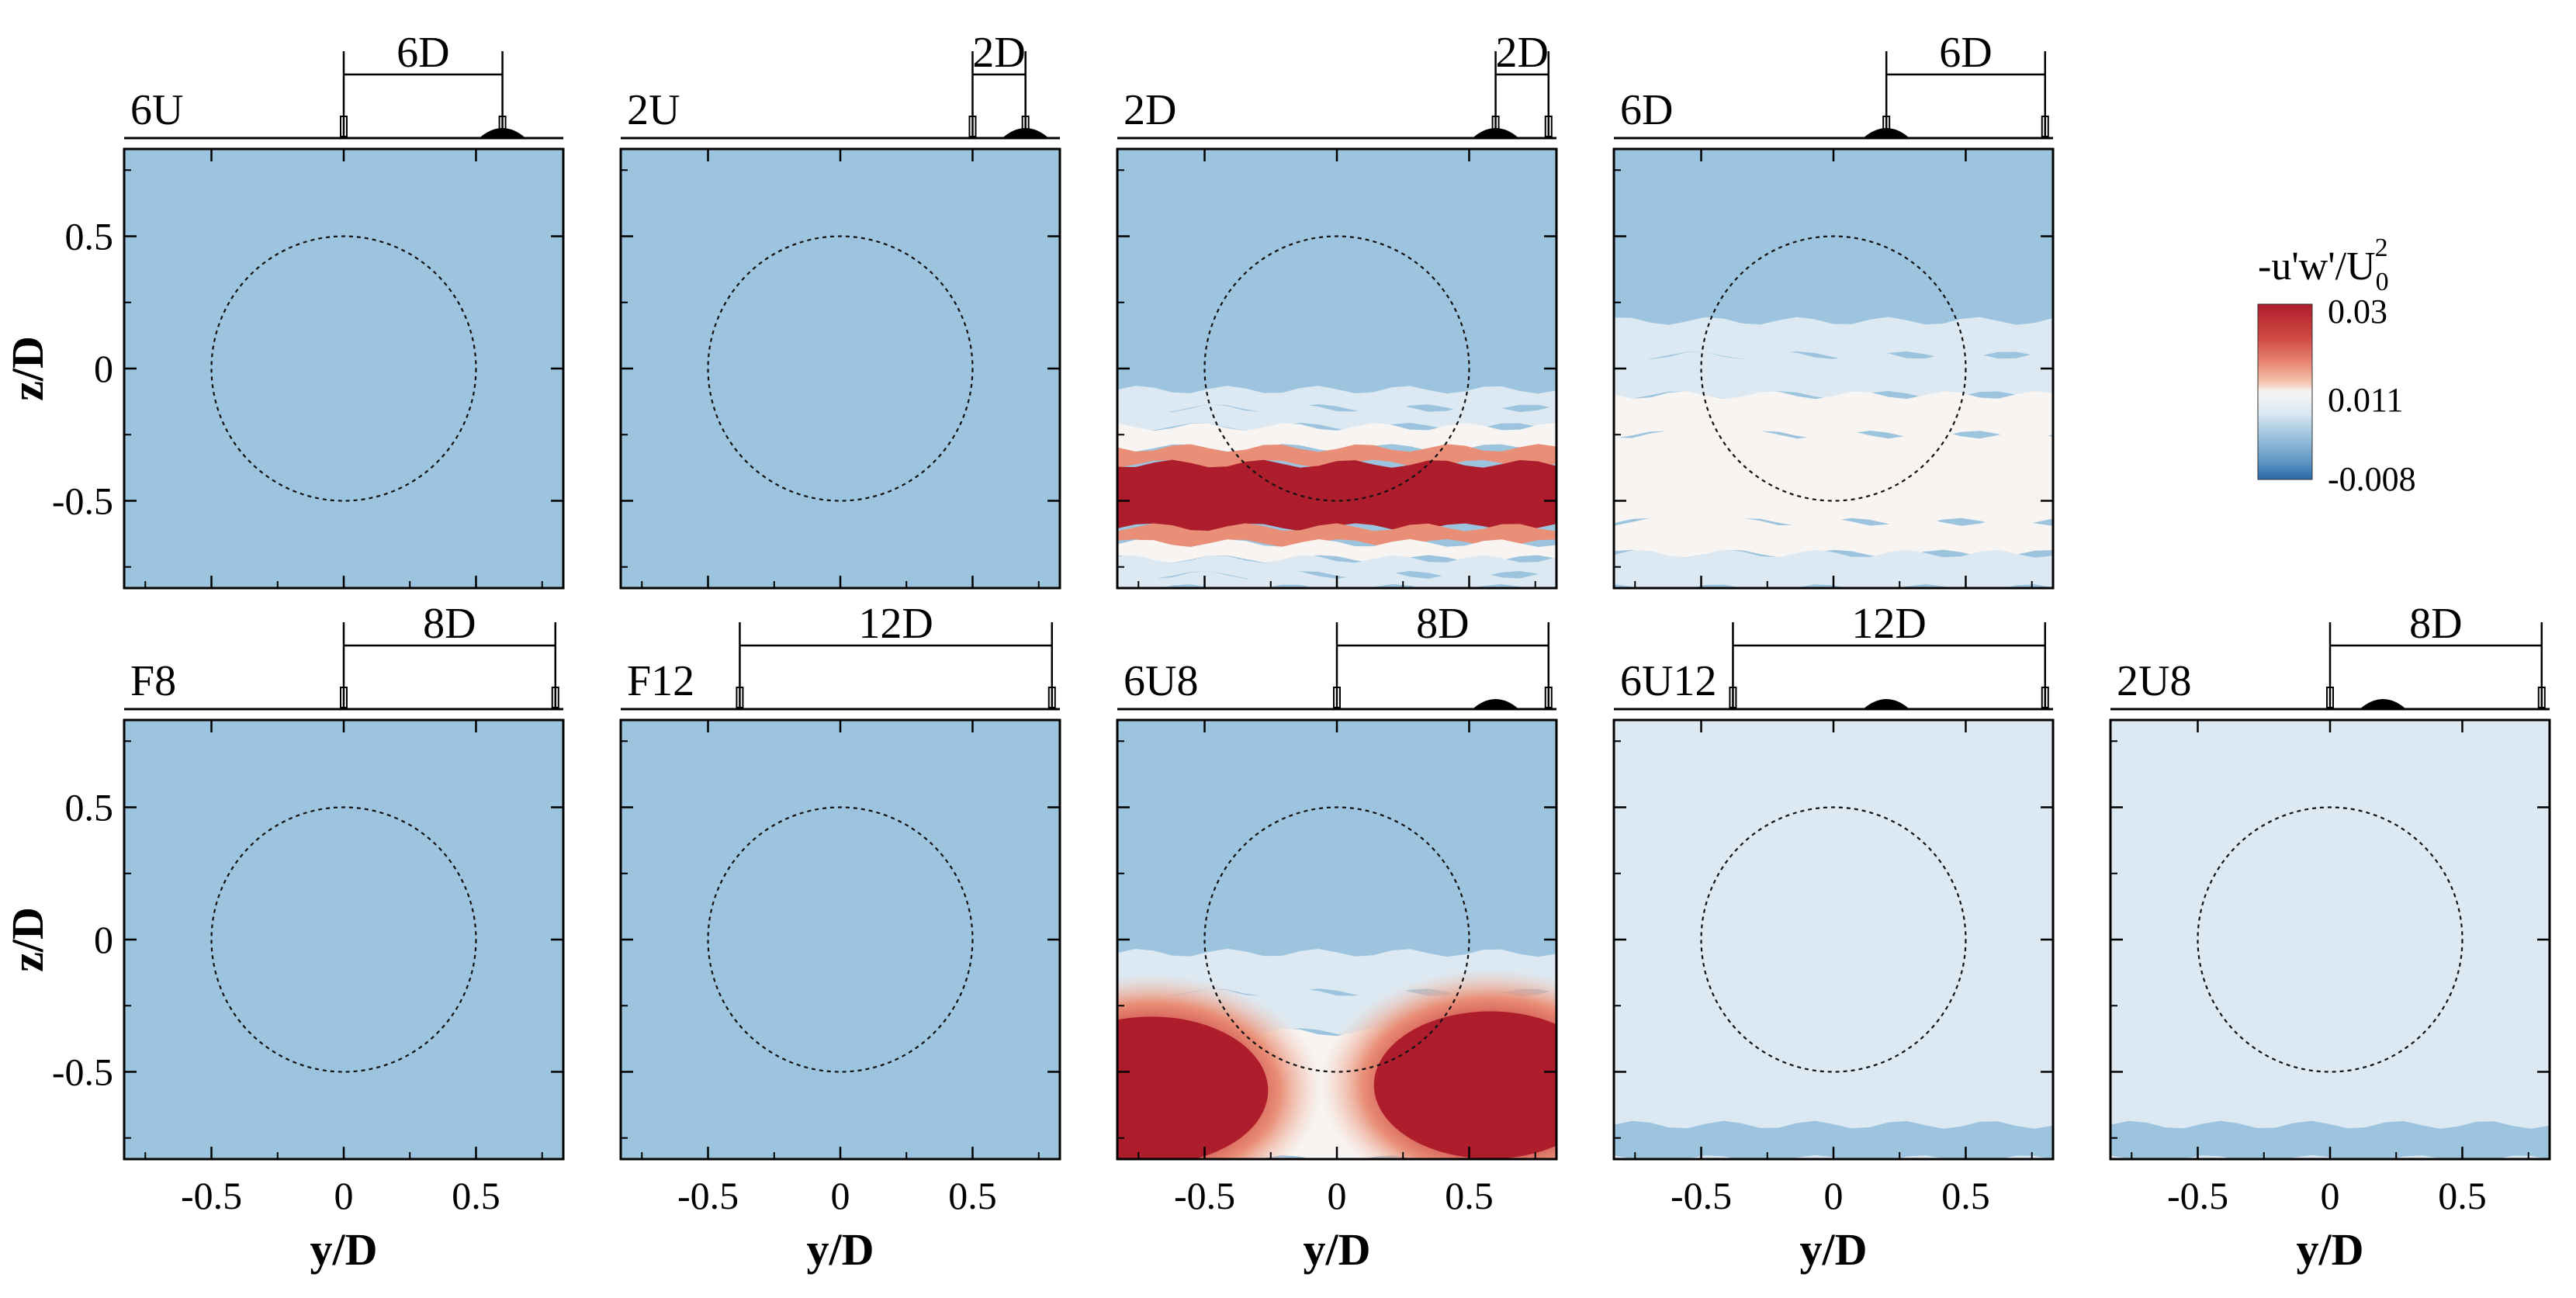 This screenshot has width=2576, height=1298. I want to click on colorbar: -u'w'/U02 0.03 0.011 -0.008, so click(2336, 366).